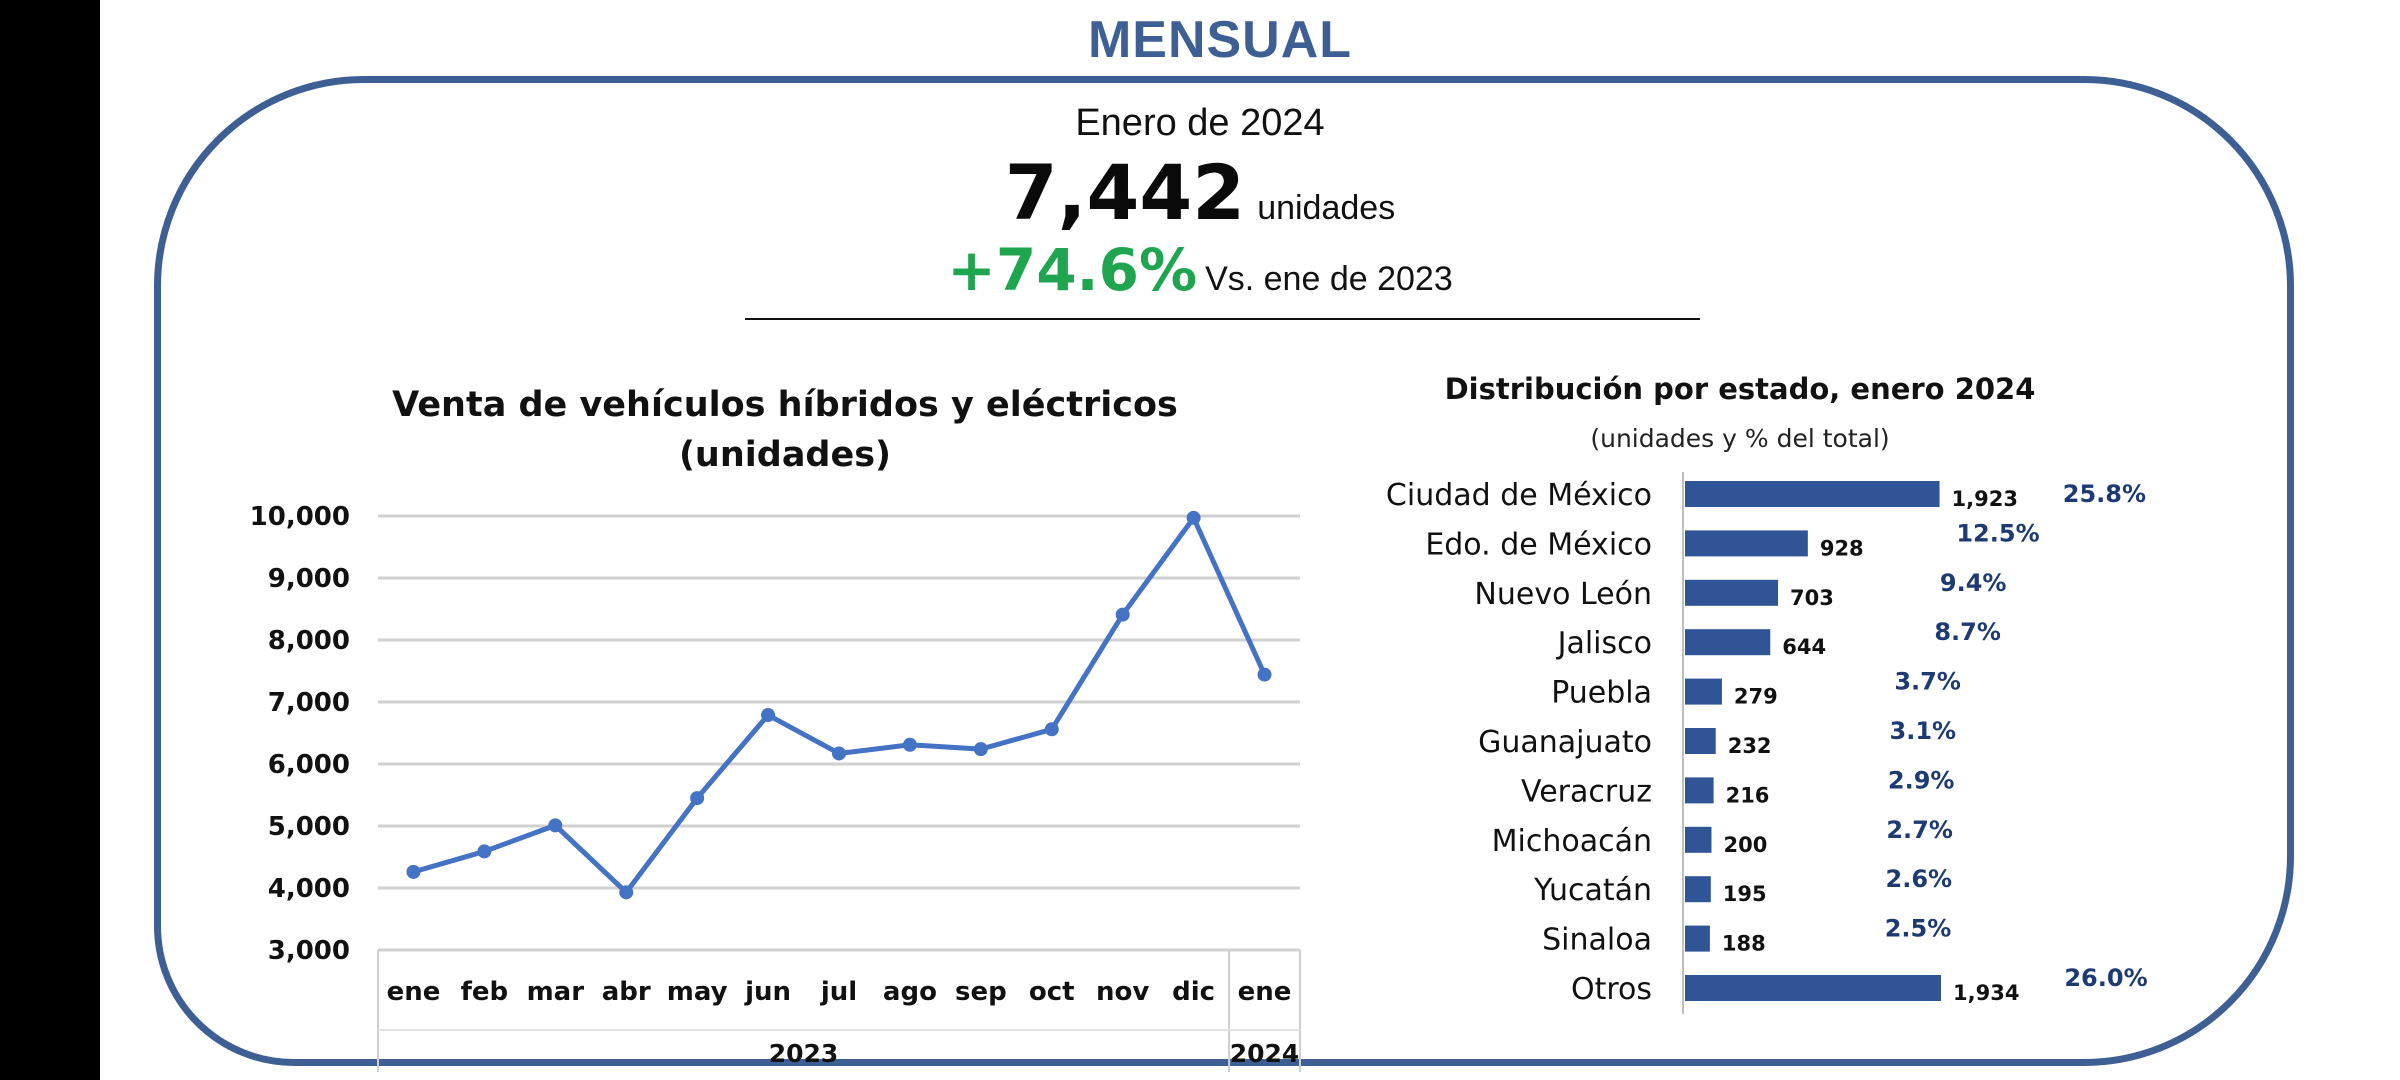 The width and height of the screenshot is (2400, 1080). Describe the element at coordinates (309, 641) in the screenshot. I see `y-tick-label: 8,000` at that location.